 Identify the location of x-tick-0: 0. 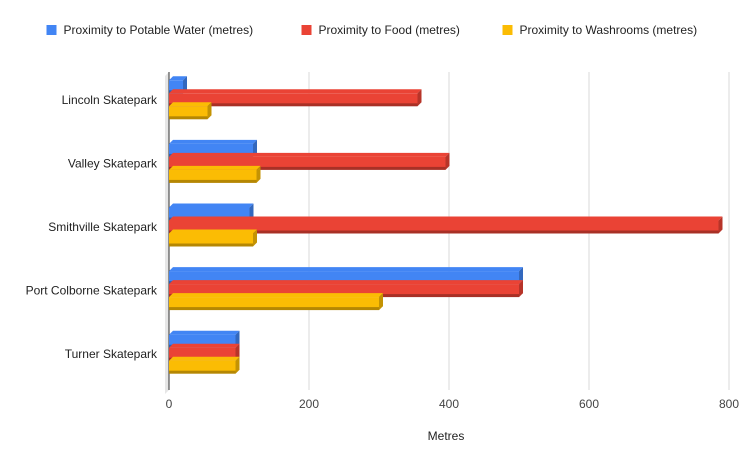
(169, 404).